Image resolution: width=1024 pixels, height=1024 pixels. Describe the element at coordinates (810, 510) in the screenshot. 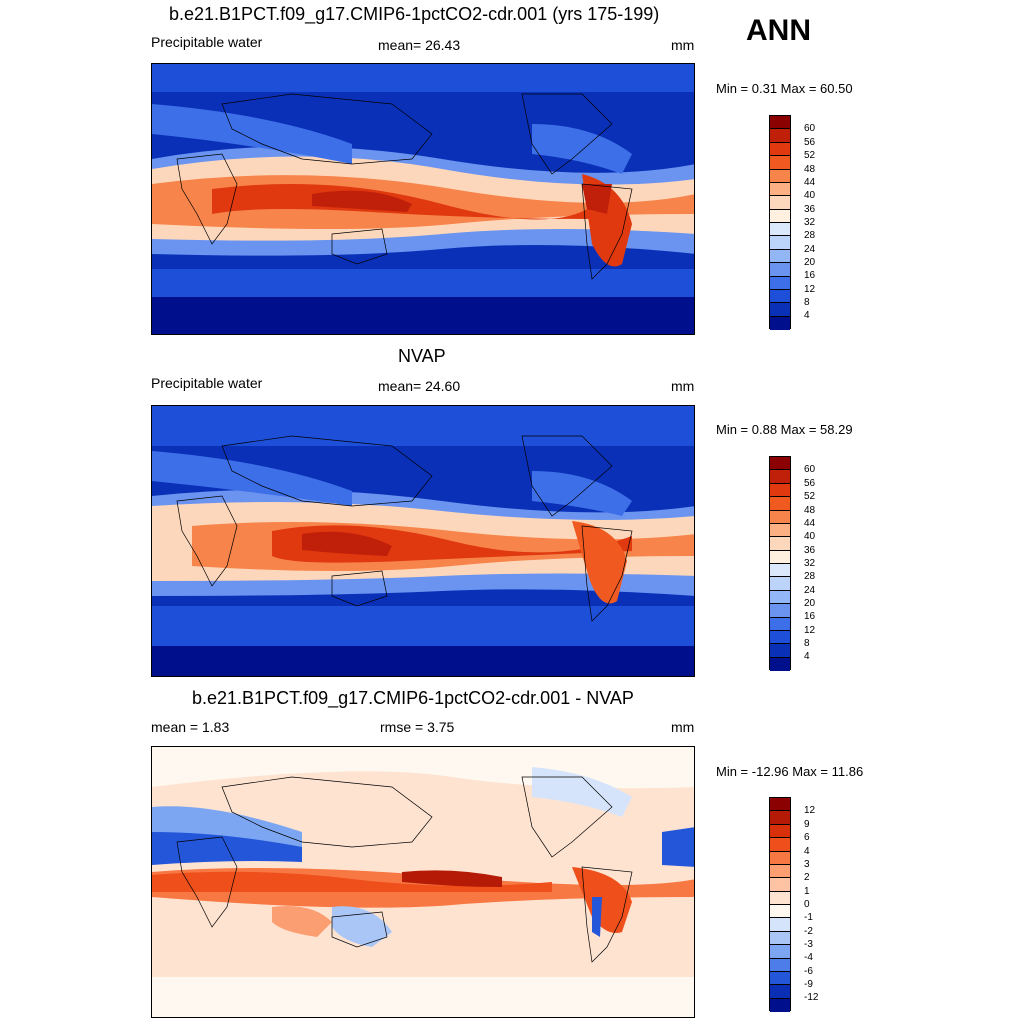

I see `panel2-colorbar-tick: 48` at that location.